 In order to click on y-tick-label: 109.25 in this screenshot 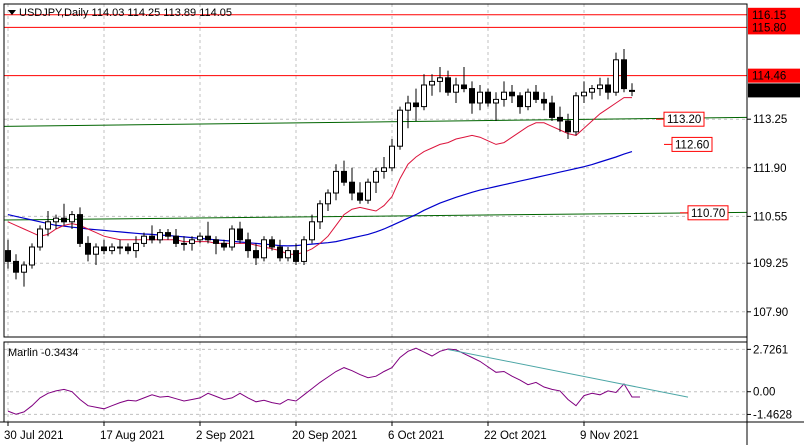, I will do `click(770, 264)`.